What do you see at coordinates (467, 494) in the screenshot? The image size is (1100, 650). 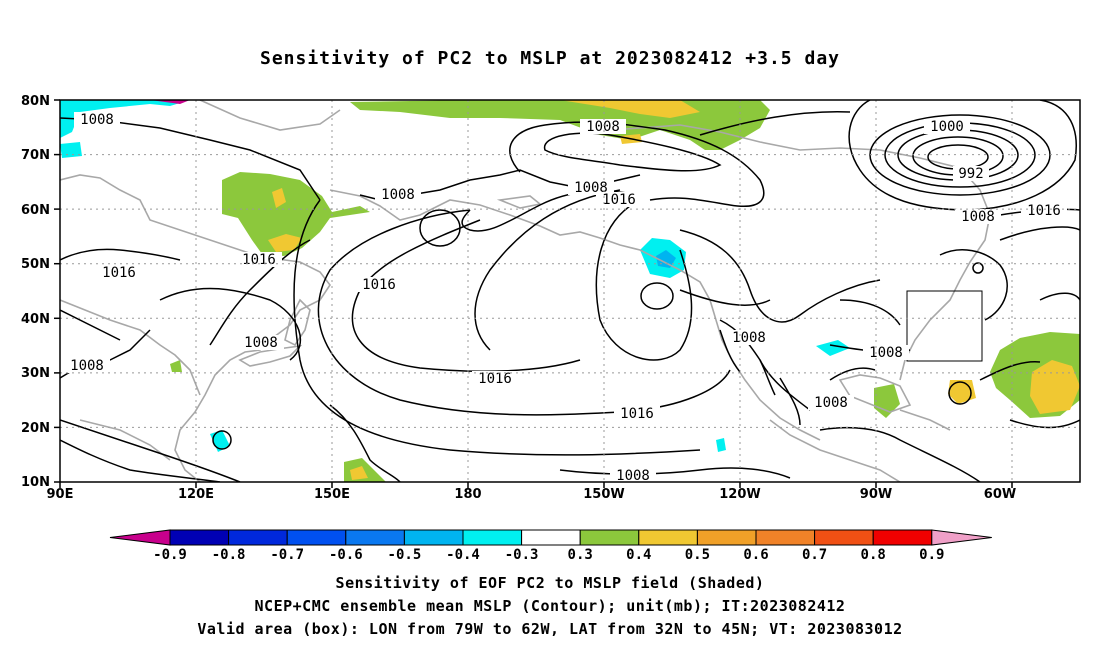 I see `lon-label: 180` at bounding box center [467, 494].